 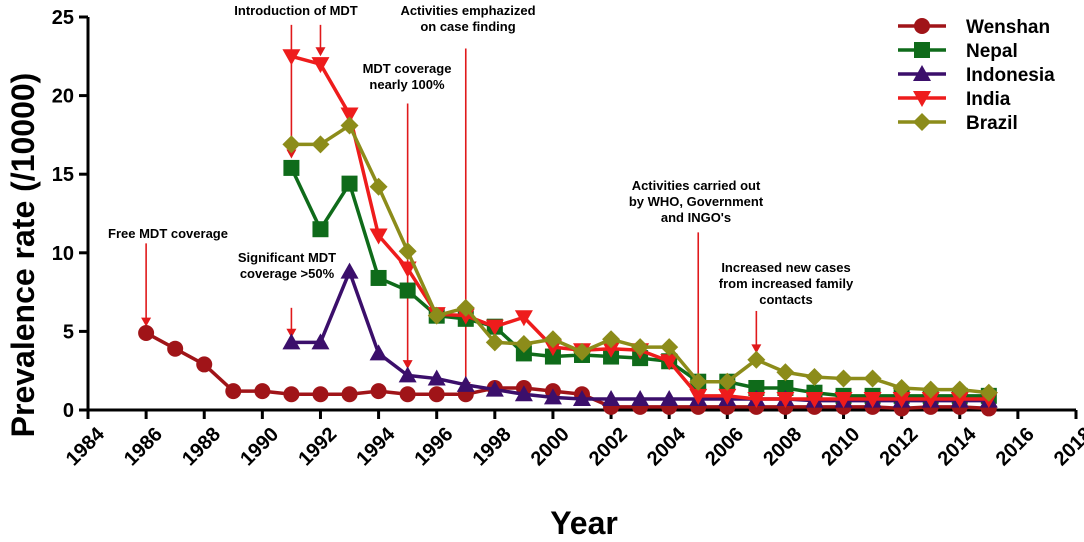 I want to click on annotation-text: Significant MDT, so click(x=287, y=257).